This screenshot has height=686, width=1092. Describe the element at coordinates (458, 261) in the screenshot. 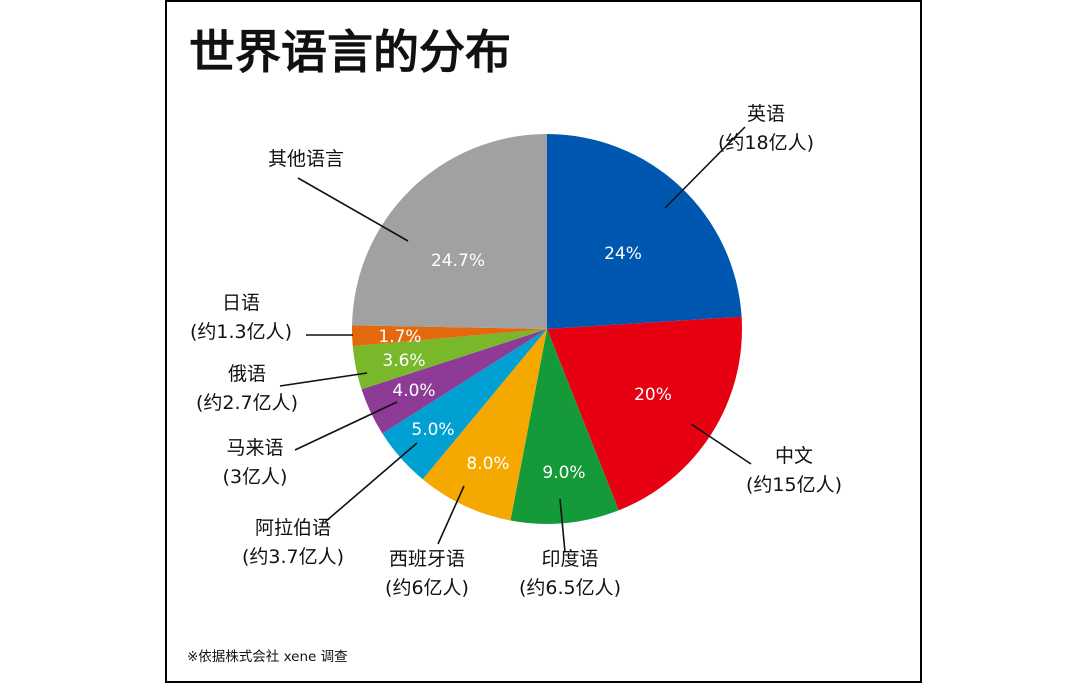

I see `percent-label: 24.7%` at that location.